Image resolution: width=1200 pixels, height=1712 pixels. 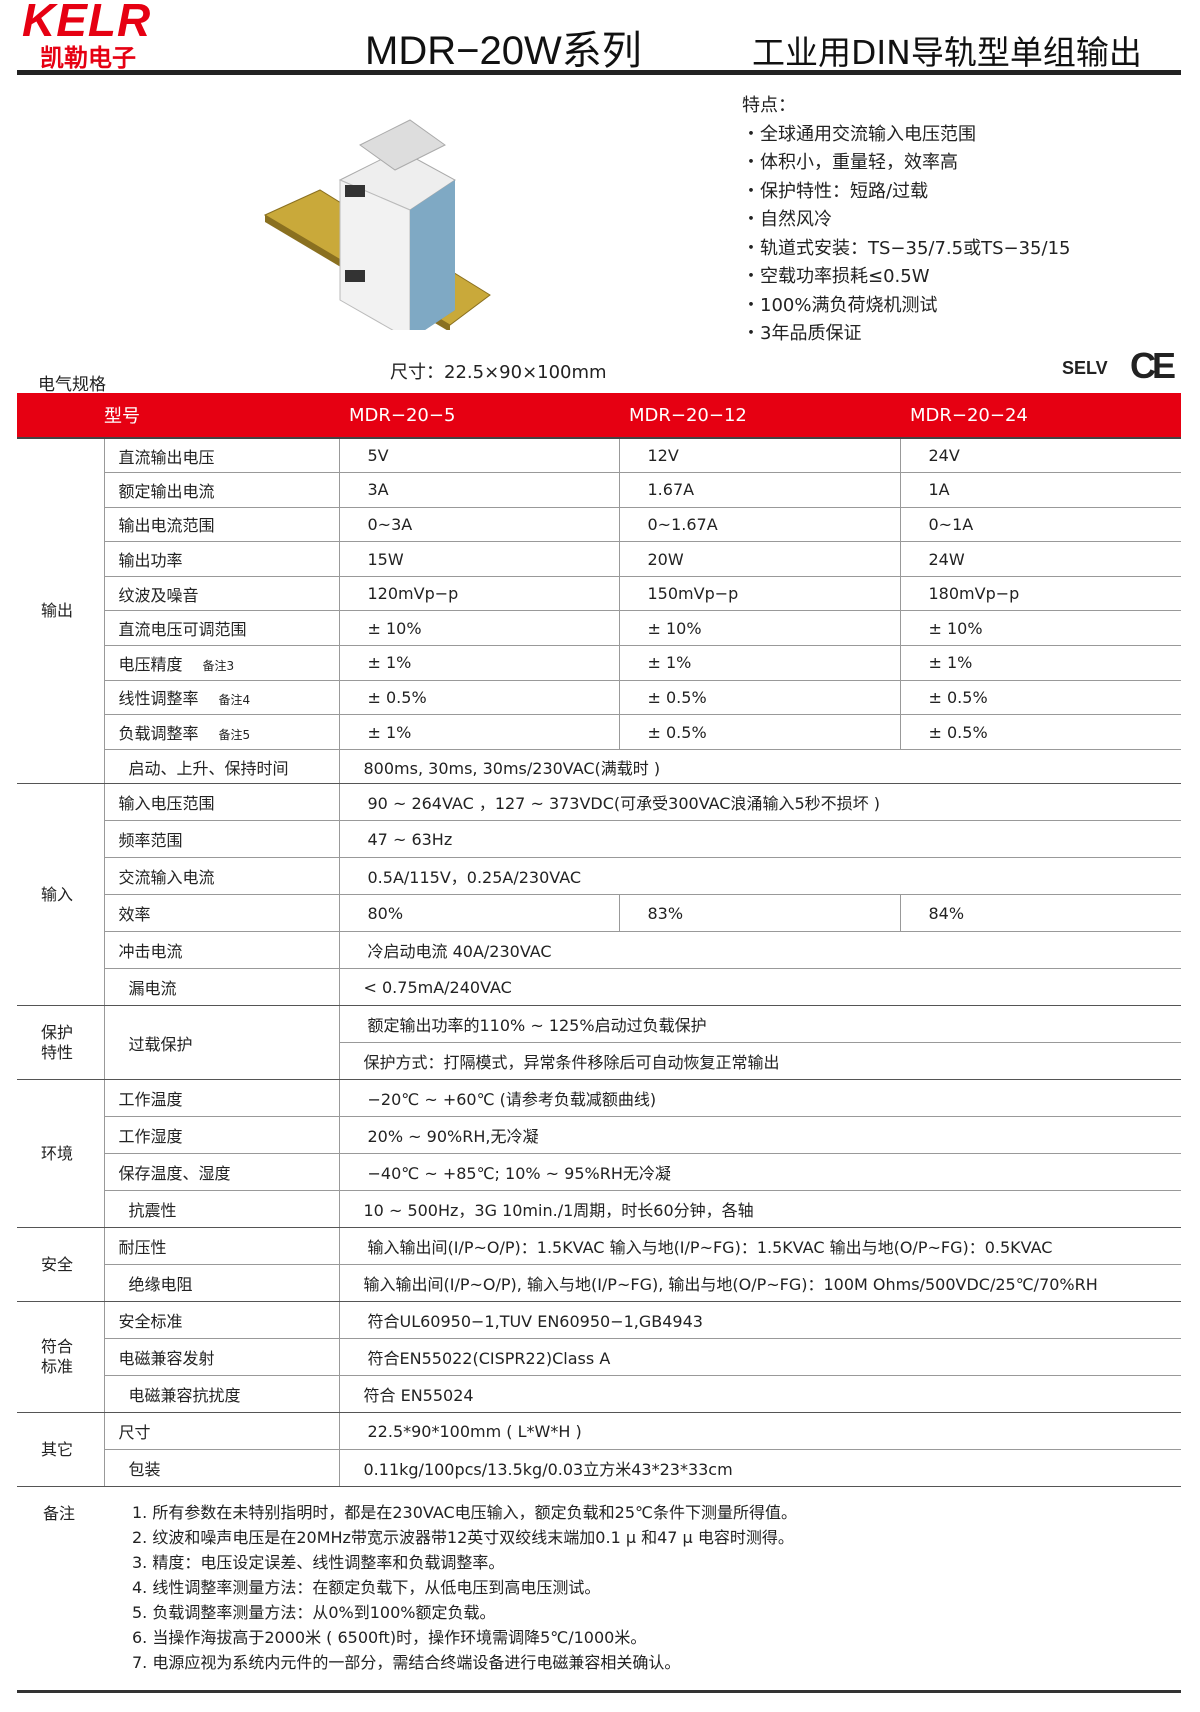 What do you see at coordinates (599, 559) in the screenshot?
I see `table-row: 输出功率 15W 20W 24W` at bounding box center [599, 559].